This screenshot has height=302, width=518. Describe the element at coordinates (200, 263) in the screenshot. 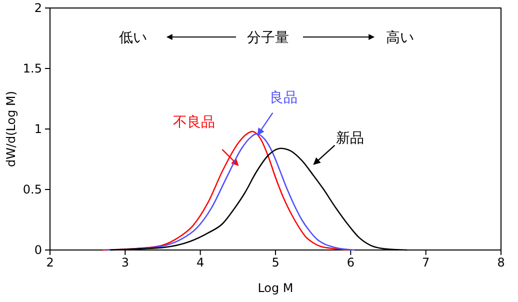

I see `x-tick-label: 4` at that location.